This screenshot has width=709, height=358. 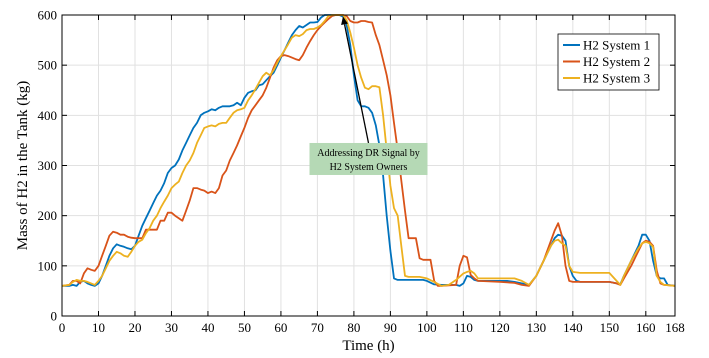 I want to click on x-tick-label: 70, so click(x=317, y=327).